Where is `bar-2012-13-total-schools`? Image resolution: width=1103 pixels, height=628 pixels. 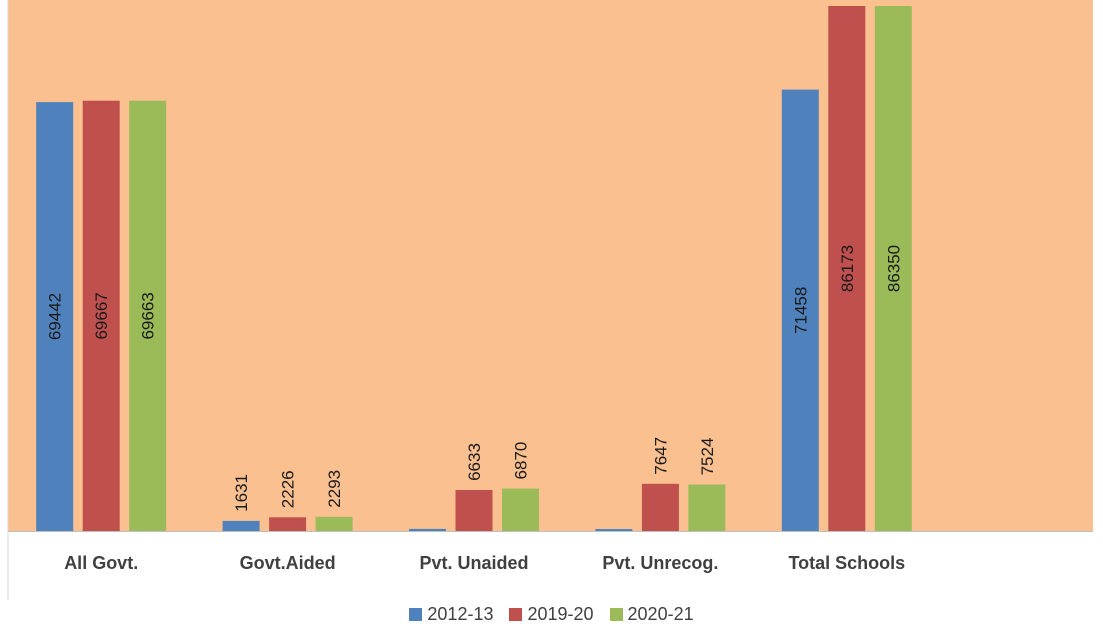 bar-2012-13-total-schools is located at coordinates (800, 310).